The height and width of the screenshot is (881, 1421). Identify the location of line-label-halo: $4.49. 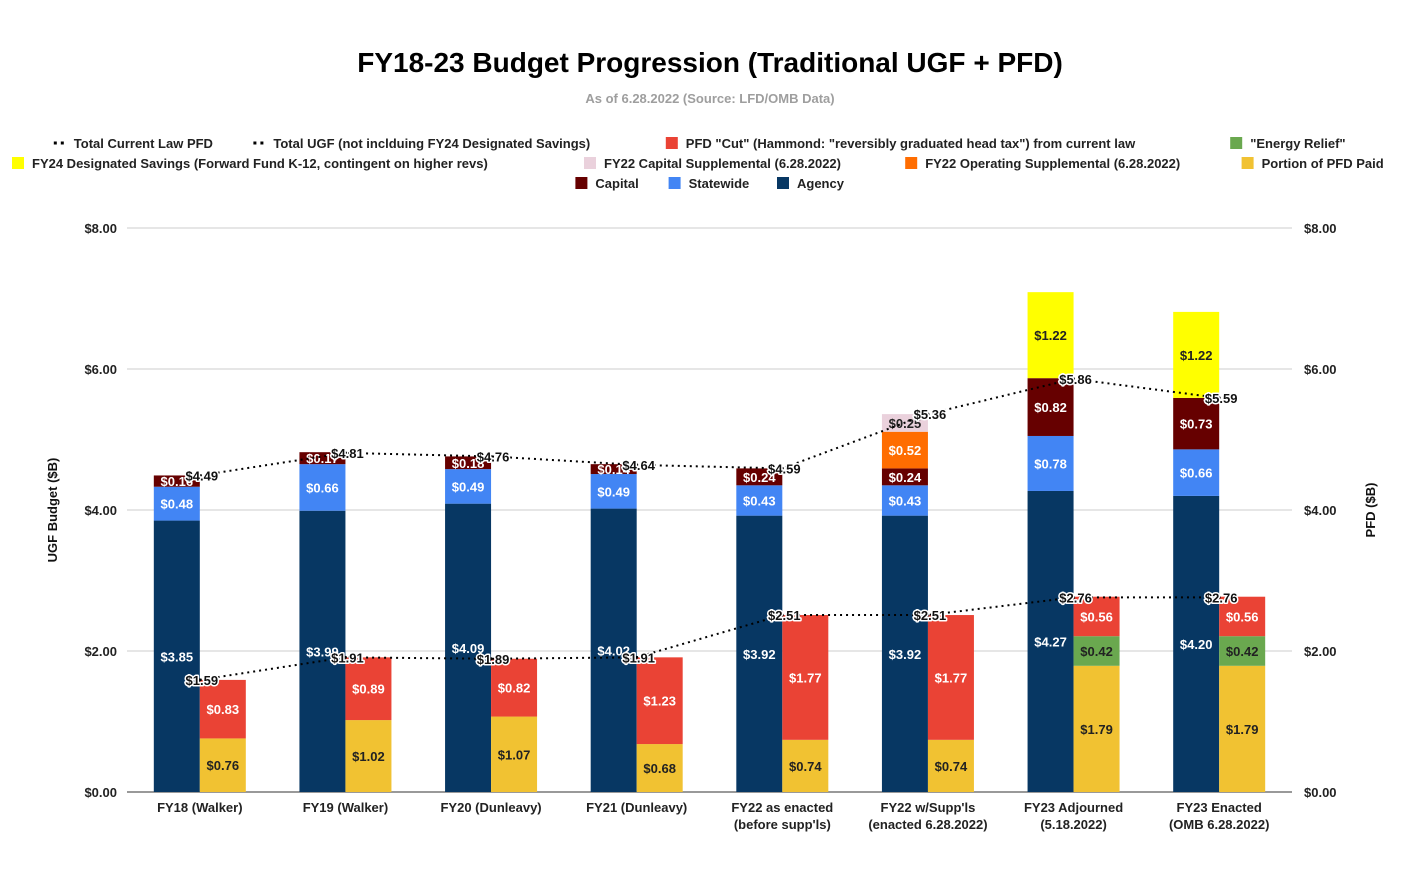
(202, 475).